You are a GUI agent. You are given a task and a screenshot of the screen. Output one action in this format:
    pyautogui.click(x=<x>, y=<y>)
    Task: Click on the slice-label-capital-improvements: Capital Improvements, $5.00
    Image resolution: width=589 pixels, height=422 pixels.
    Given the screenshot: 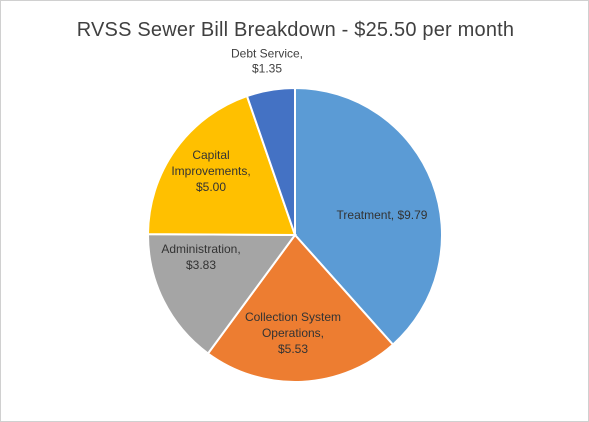 What is the action you would take?
    pyautogui.click(x=210, y=171)
    